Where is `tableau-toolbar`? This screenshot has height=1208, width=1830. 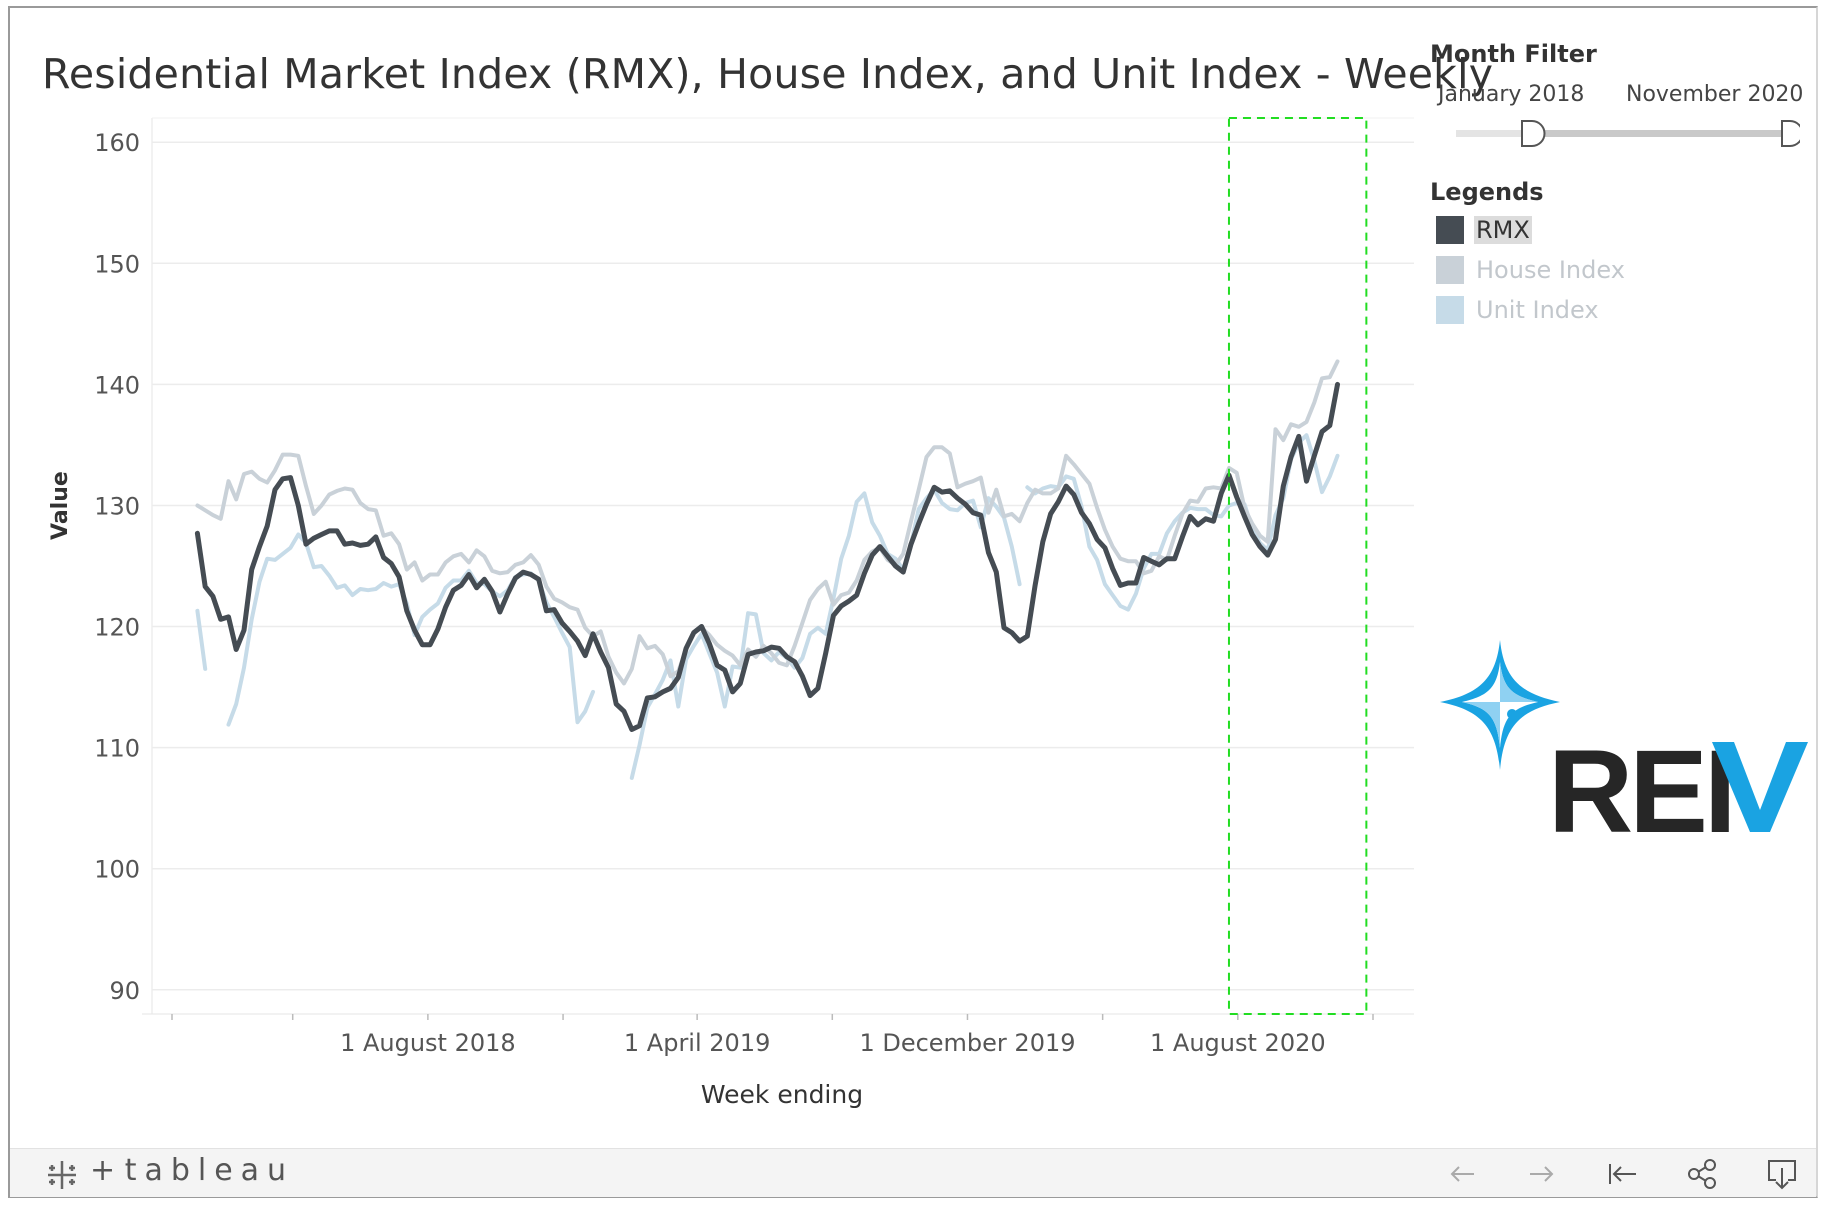 tableau-toolbar is located at coordinates (913, 1172).